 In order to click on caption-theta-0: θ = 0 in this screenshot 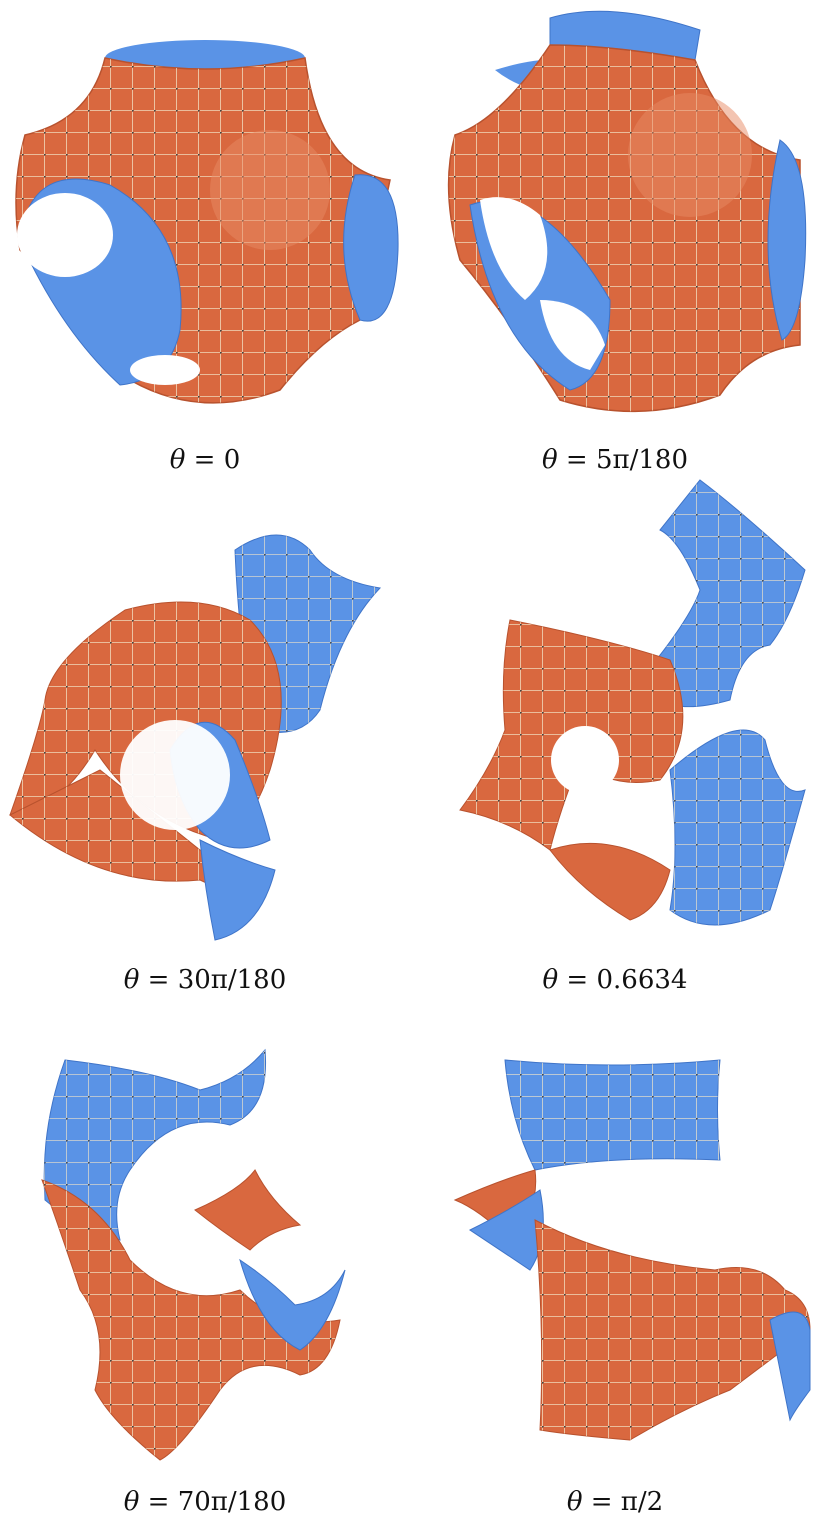, I will do `click(205, 460)`.